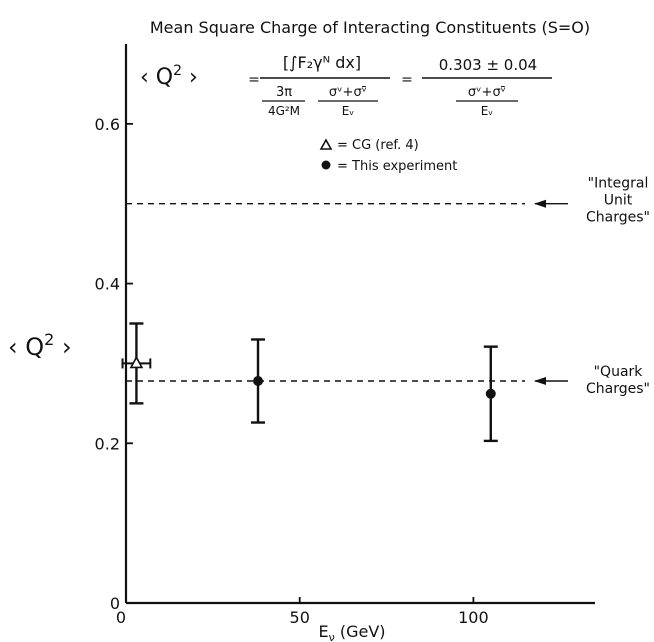 The image size is (654, 642). I want to click on legend-this-experiment: = This experiment, so click(397, 166).